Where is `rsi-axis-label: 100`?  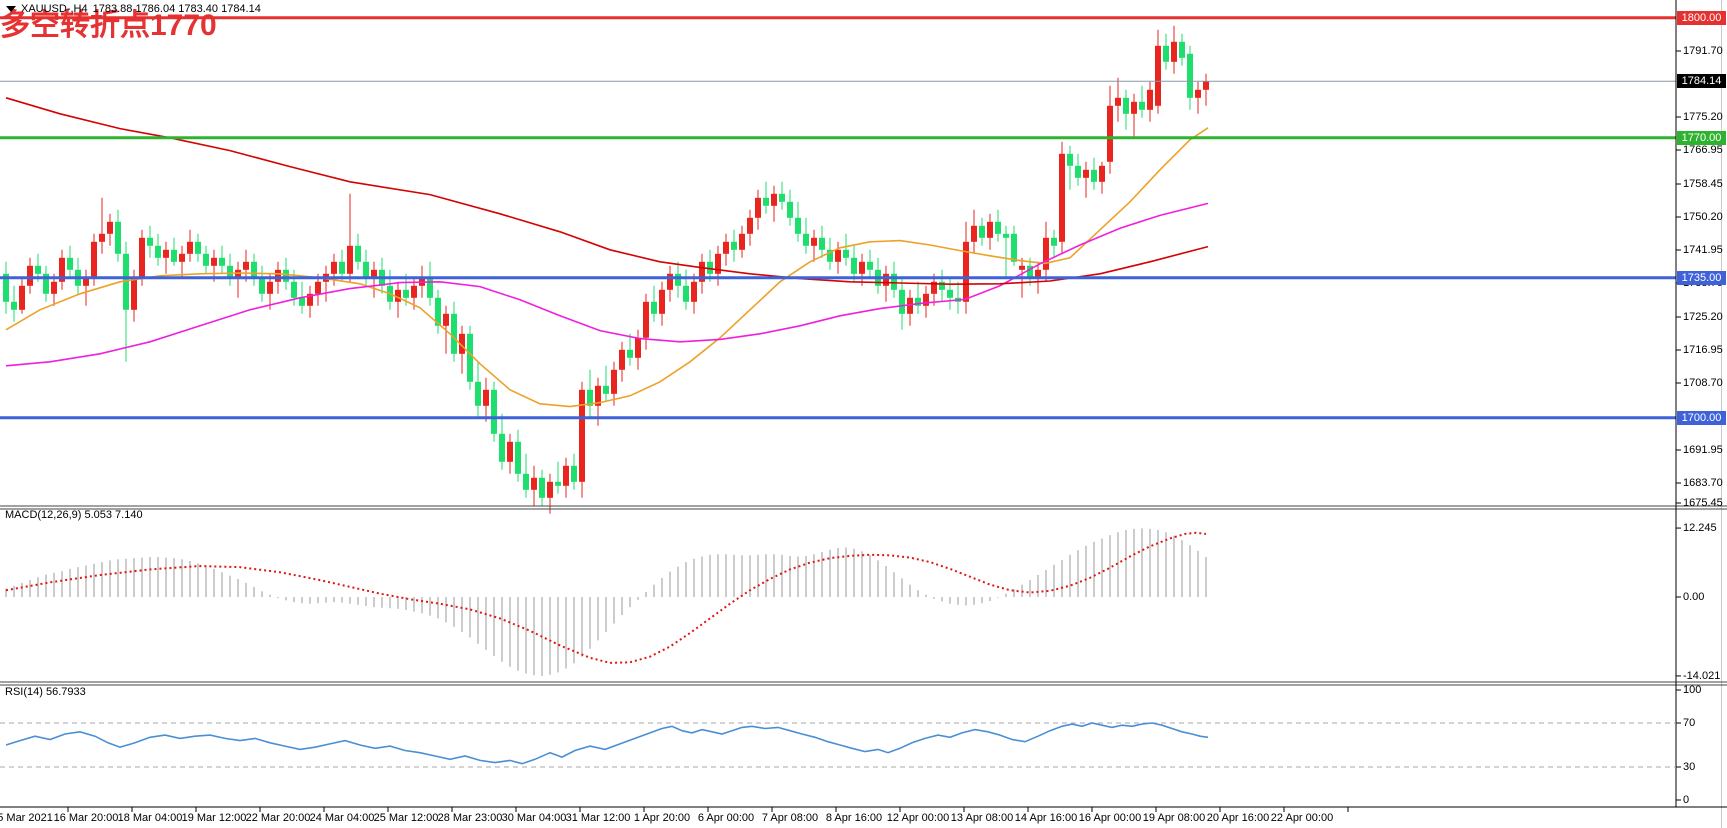 rsi-axis-label: 100 is located at coordinates (1692, 690).